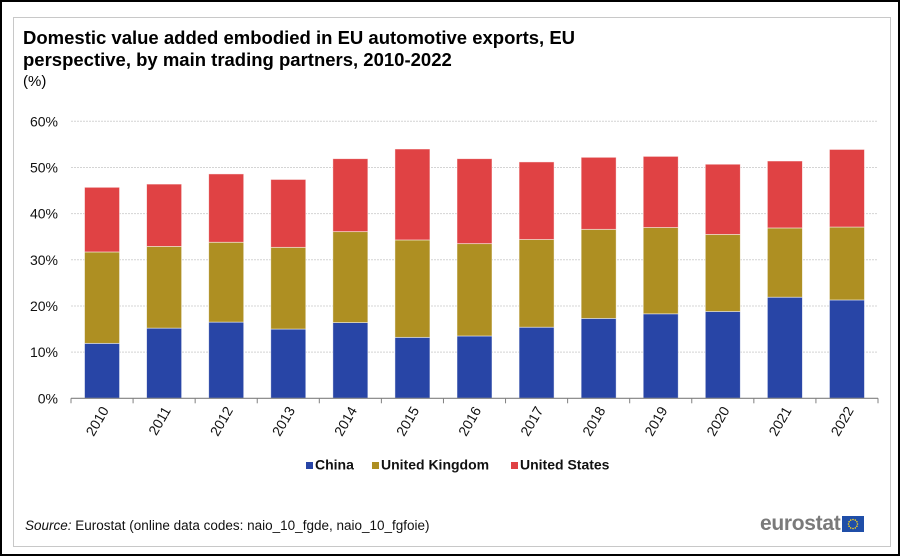  What do you see at coordinates (847, 349) in the screenshot?
I see `bar-china-2022` at bounding box center [847, 349].